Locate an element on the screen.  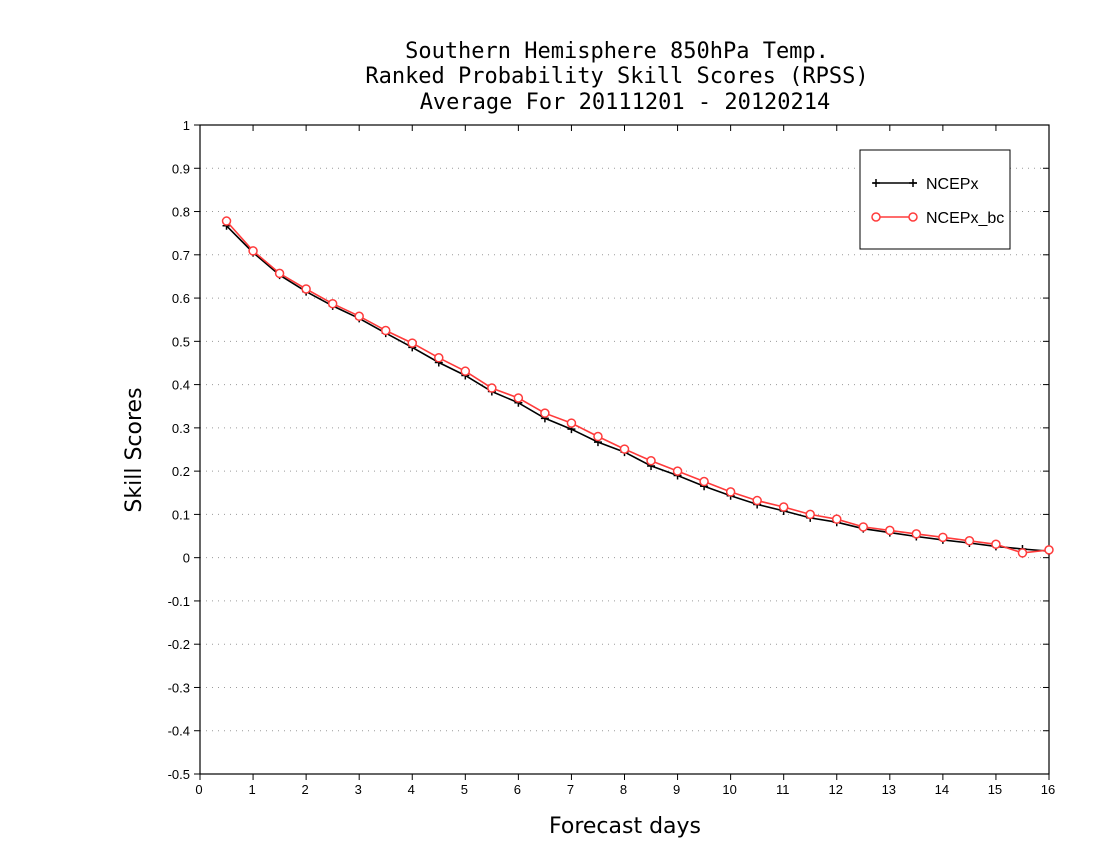
x-tick-label: 14 is located at coordinates (942, 789).